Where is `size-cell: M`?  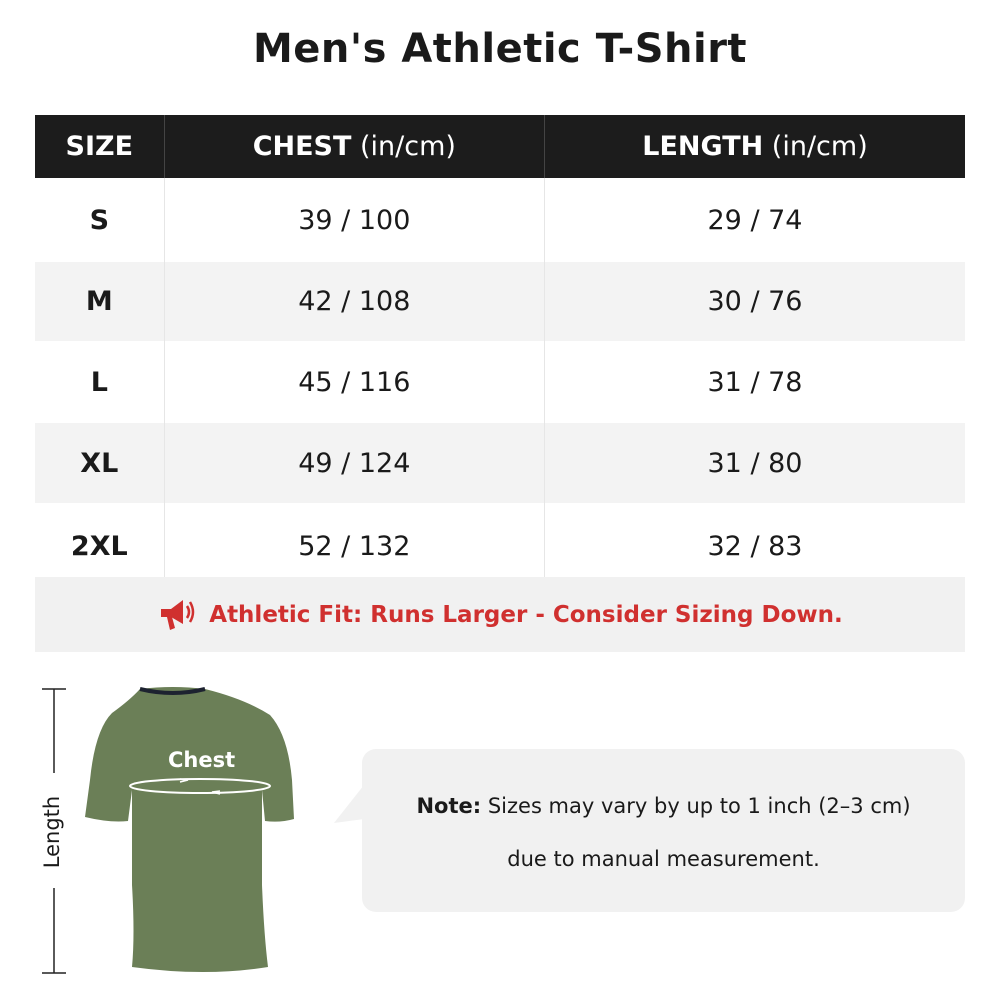 size-cell: M is located at coordinates (100, 301).